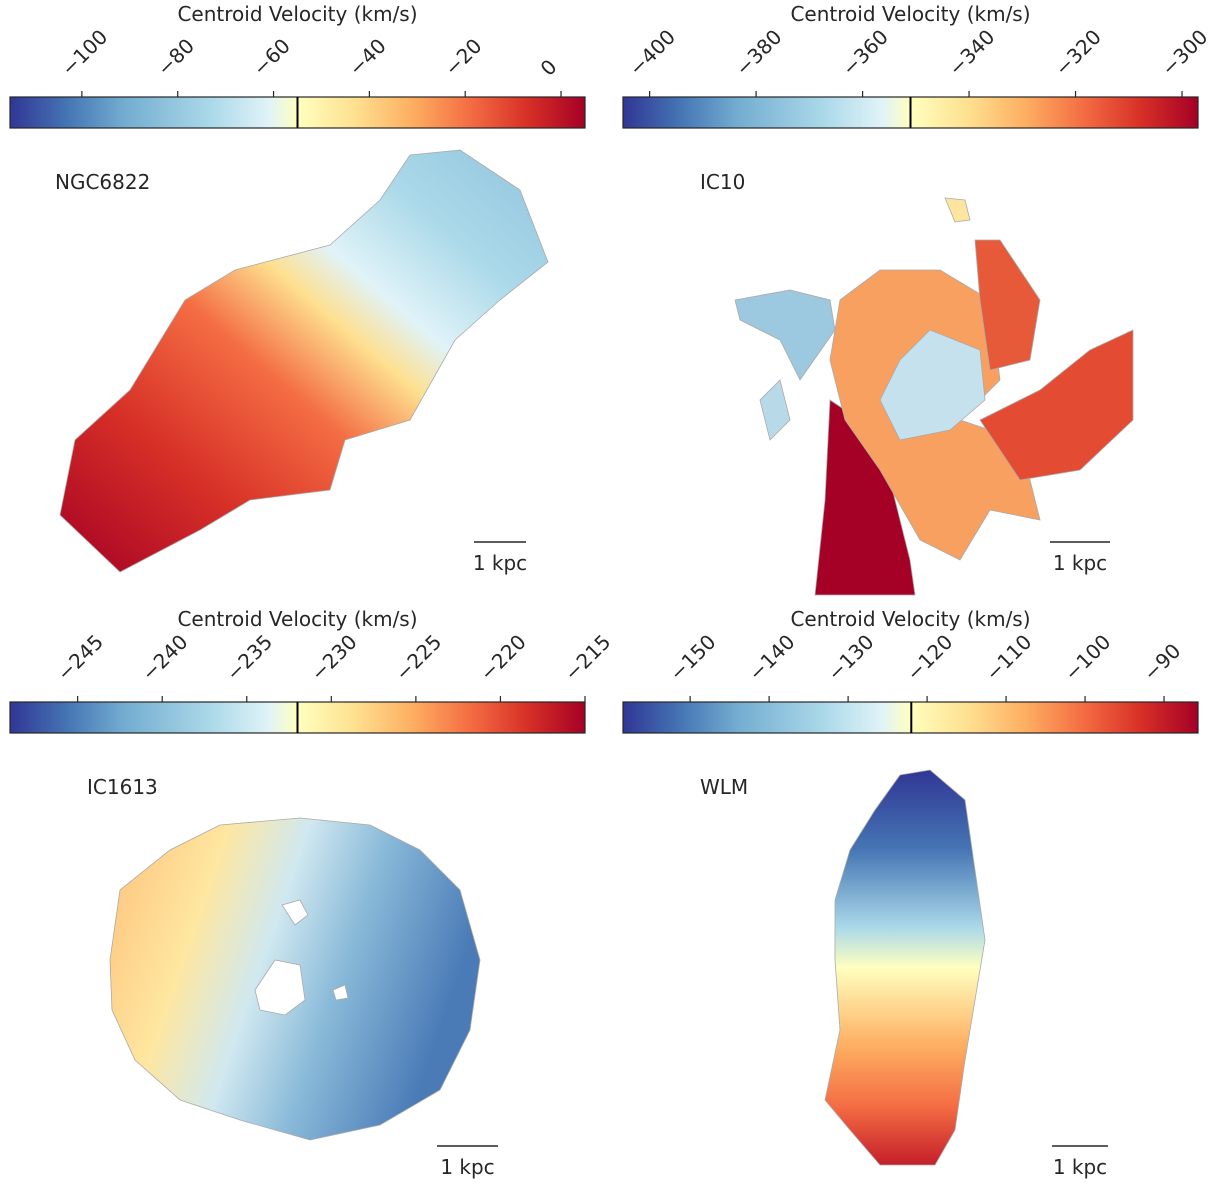 Image resolution: width=1211 pixels, height=1185 pixels. What do you see at coordinates (549, 68) in the screenshot?
I see `colorbar-tick-label: 0` at bounding box center [549, 68].